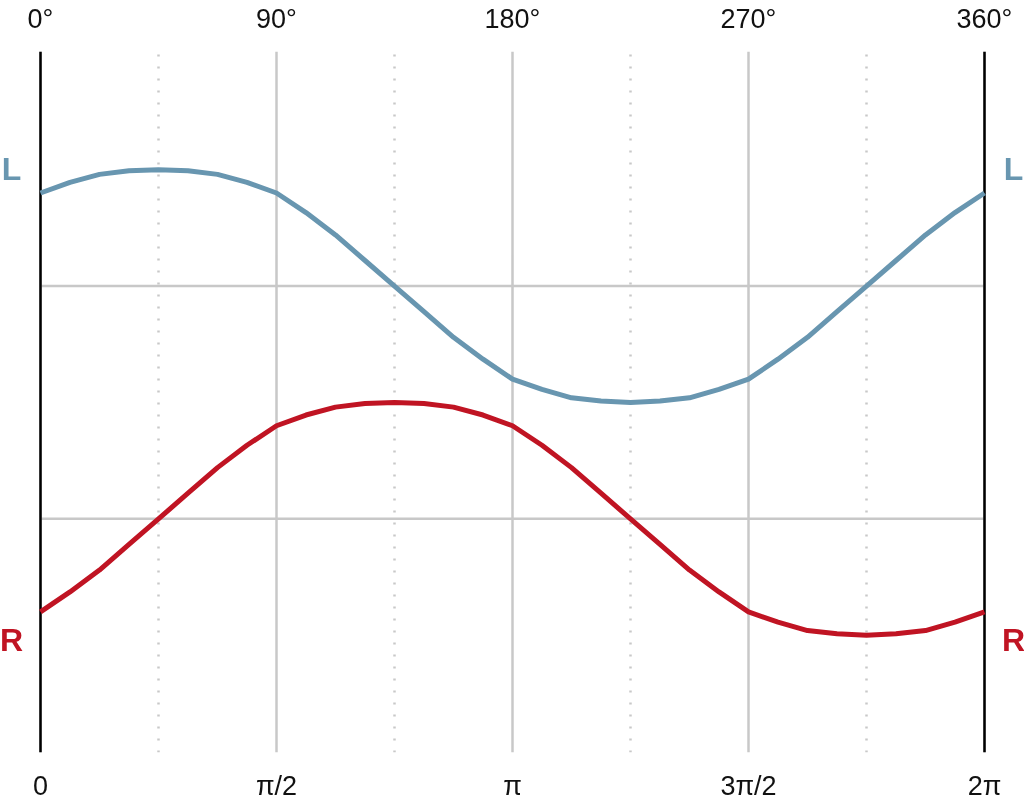 Image resolution: width=1024 pixels, height=805 pixels. What do you see at coordinates (748, 18) in the screenshot?
I see `x2-tick-label: 270°` at bounding box center [748, 18].